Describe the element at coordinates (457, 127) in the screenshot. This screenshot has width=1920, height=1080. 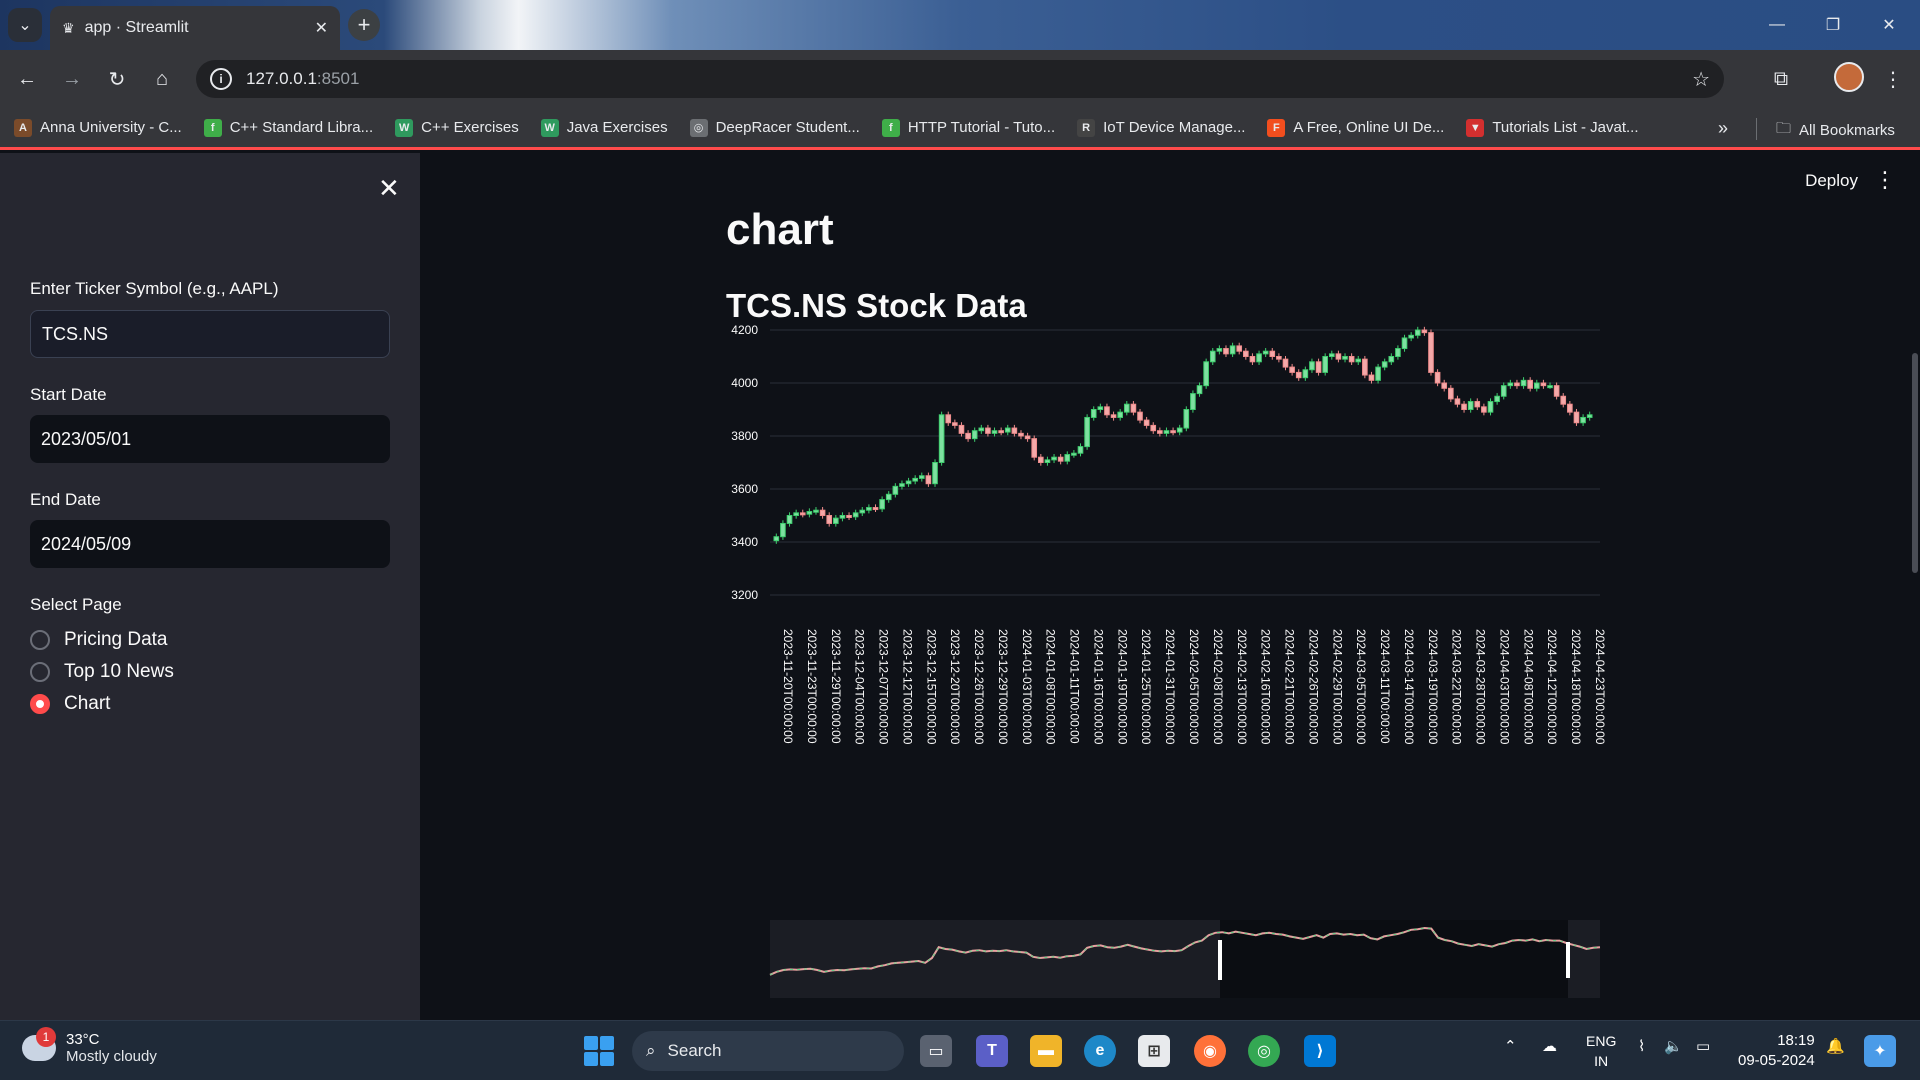
I see `bookmark-item: W C++ Exercises` at that location.